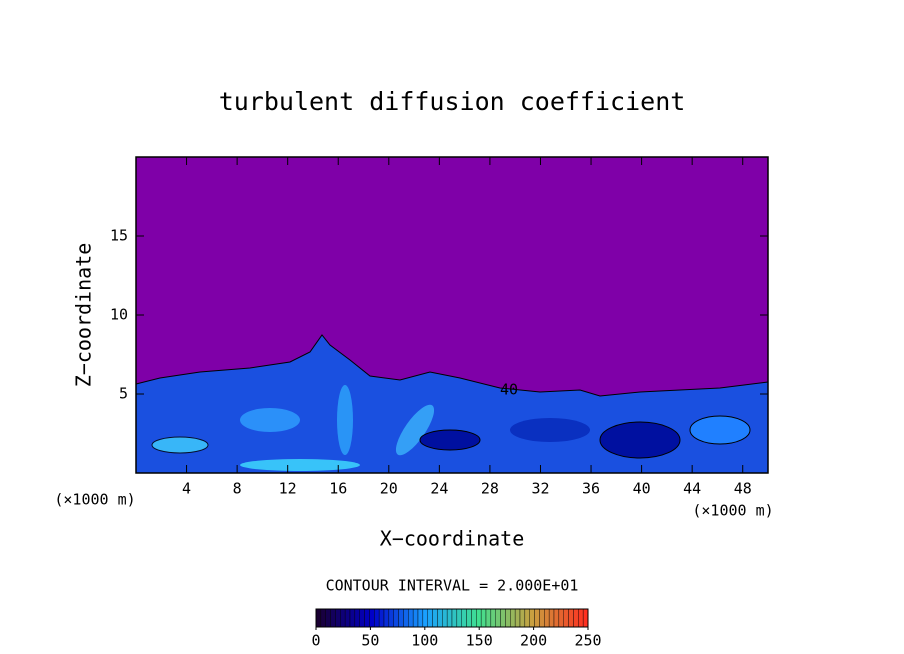 This screenshot has width=904, height=654. Describe the element at coordinates (533, 641) in the screenshot. I see `colorbar-tick-label: 200` at that location.